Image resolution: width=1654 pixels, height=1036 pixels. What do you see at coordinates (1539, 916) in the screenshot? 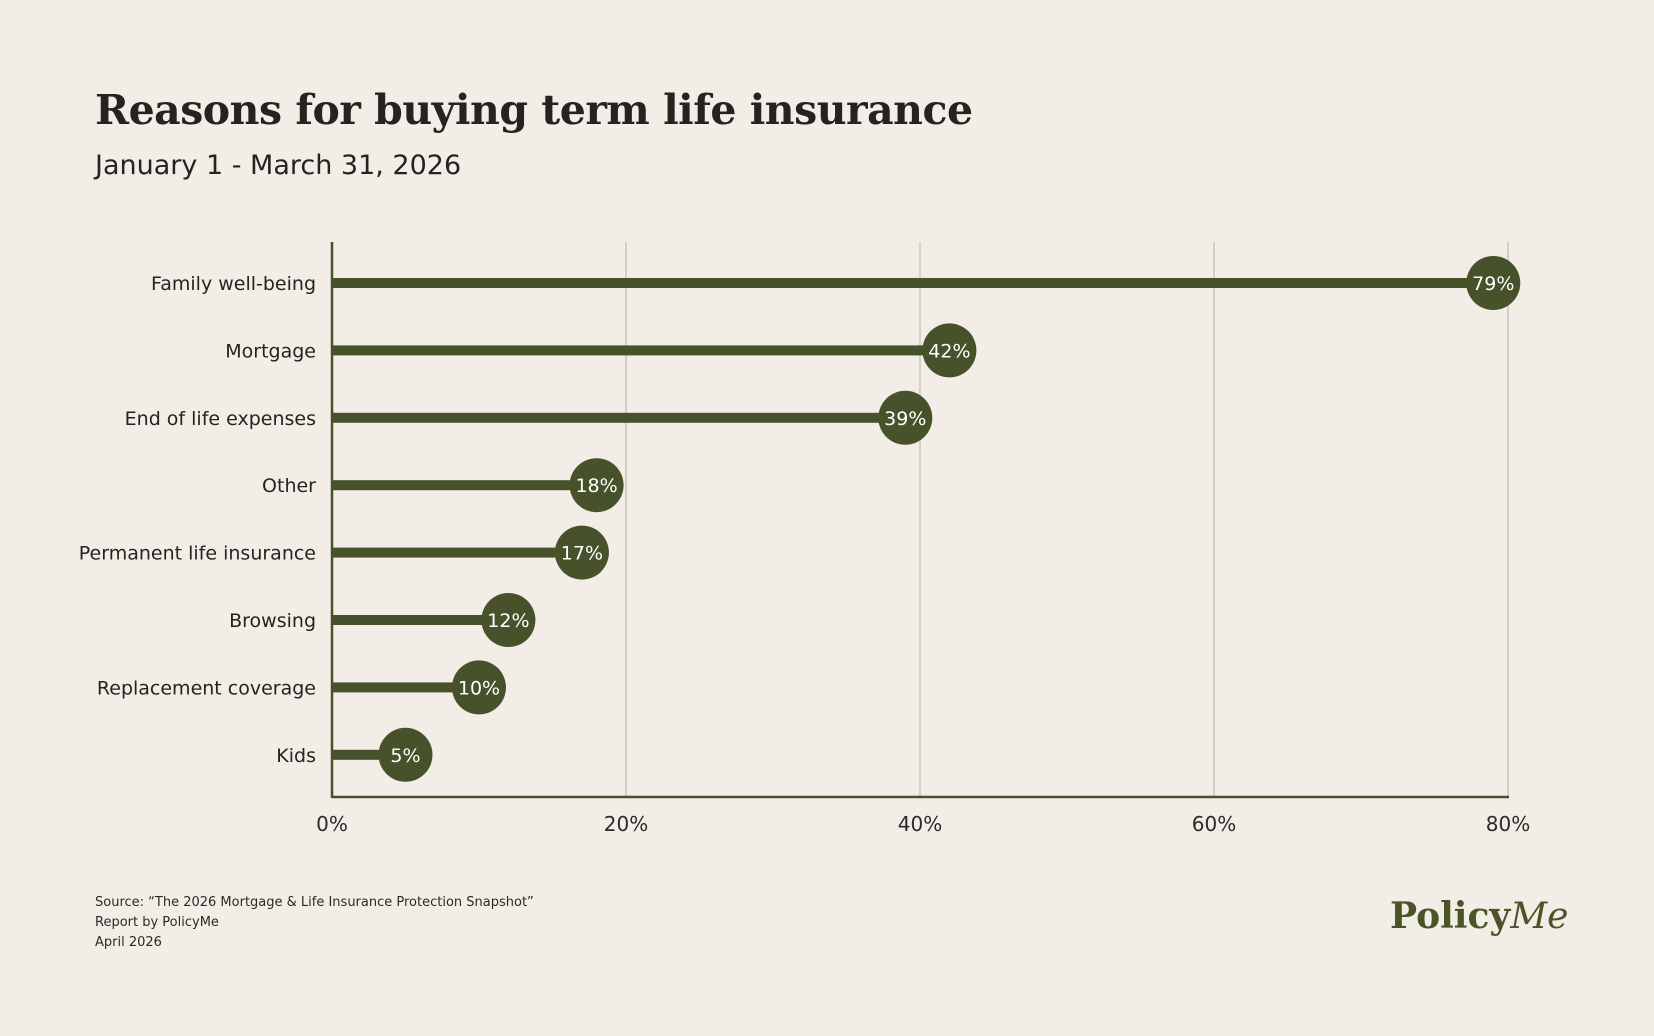
I see `logo-text-script: Me` at bounding box center [1539, 916].